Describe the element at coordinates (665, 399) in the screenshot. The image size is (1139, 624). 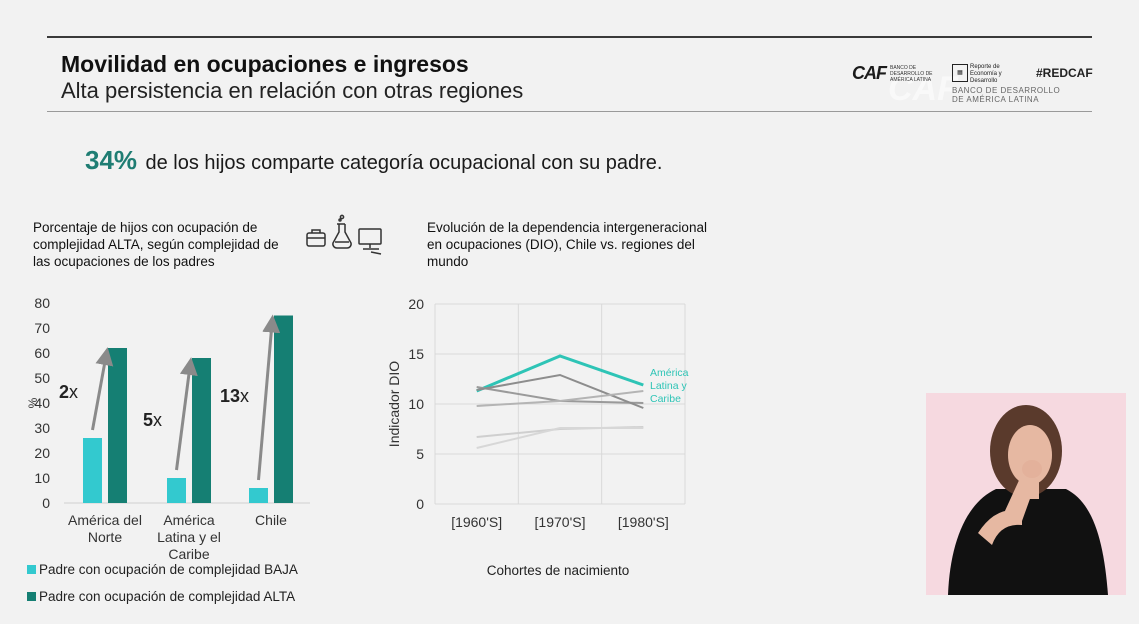
I see `series-label: Caribe` at that location.